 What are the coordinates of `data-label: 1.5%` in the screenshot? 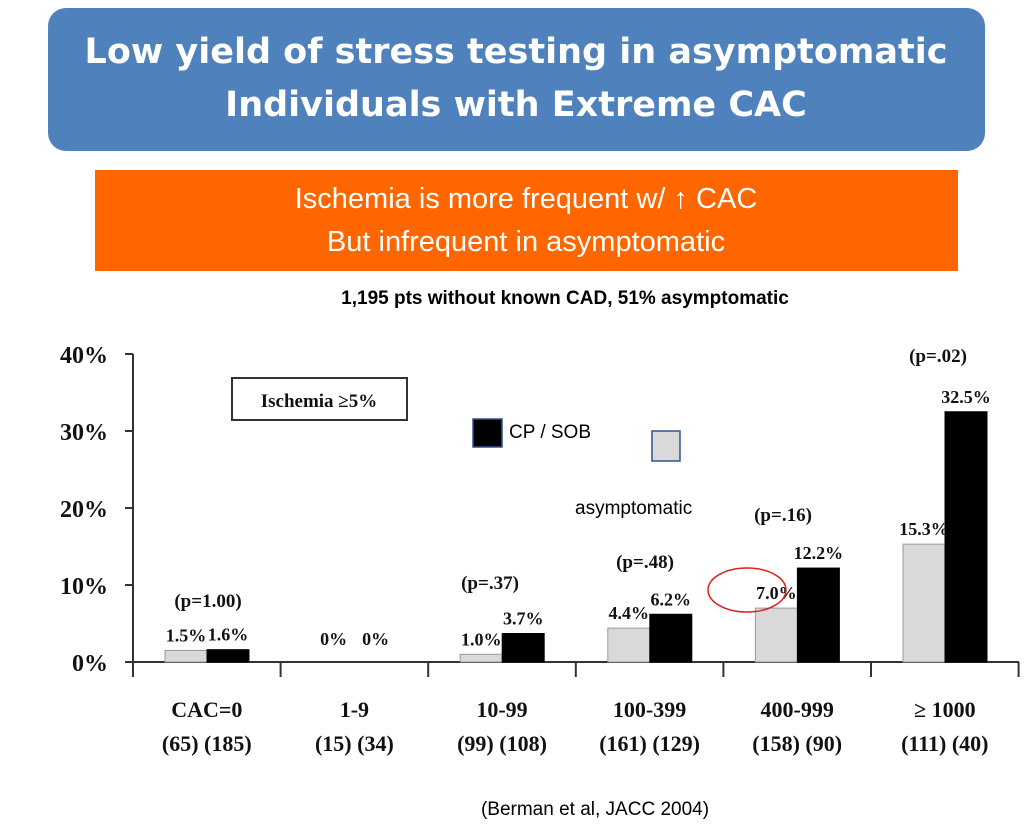 It's located at (186, 635).